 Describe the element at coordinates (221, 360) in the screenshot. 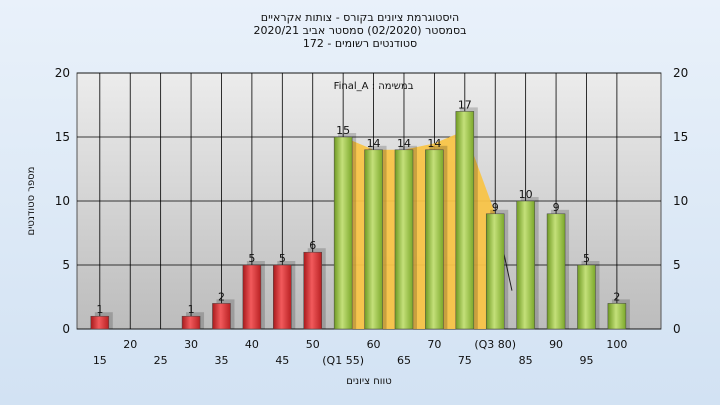

I see `x-tick-label-lower: 35` at that location.